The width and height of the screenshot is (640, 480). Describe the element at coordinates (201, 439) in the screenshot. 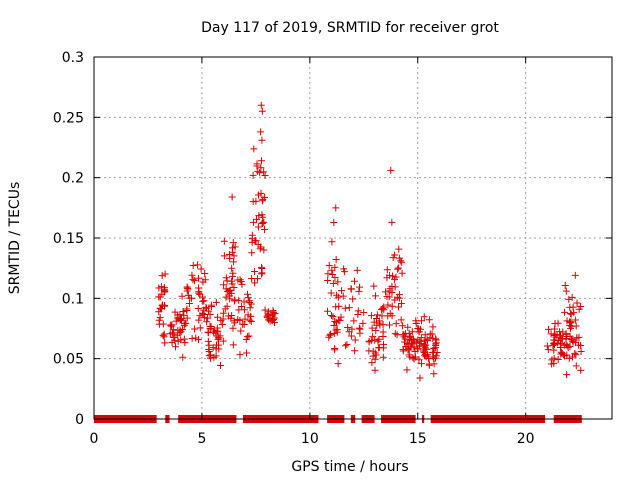

I see `x-tick-label: 5` at that location.